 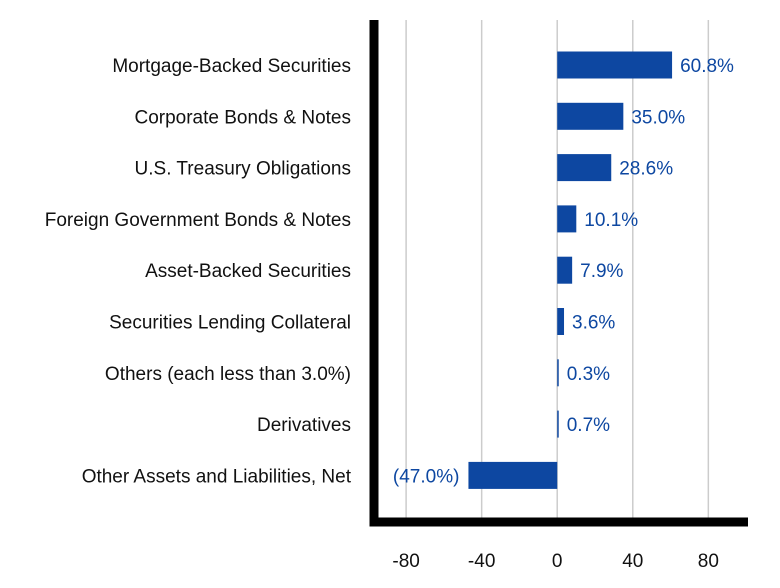 I want to click on x-tick-labels: -80 -40 0 40 80, so click(x=555, y=561).